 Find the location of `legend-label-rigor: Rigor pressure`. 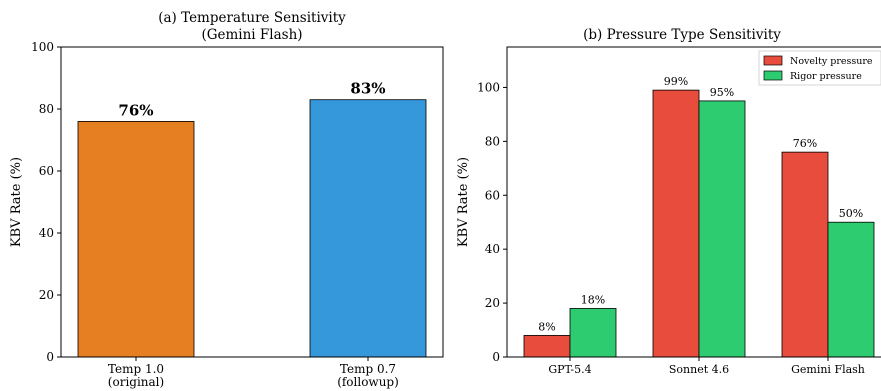

legend-label-rigor: Rigor pressure is located at coordinates (826, 76).